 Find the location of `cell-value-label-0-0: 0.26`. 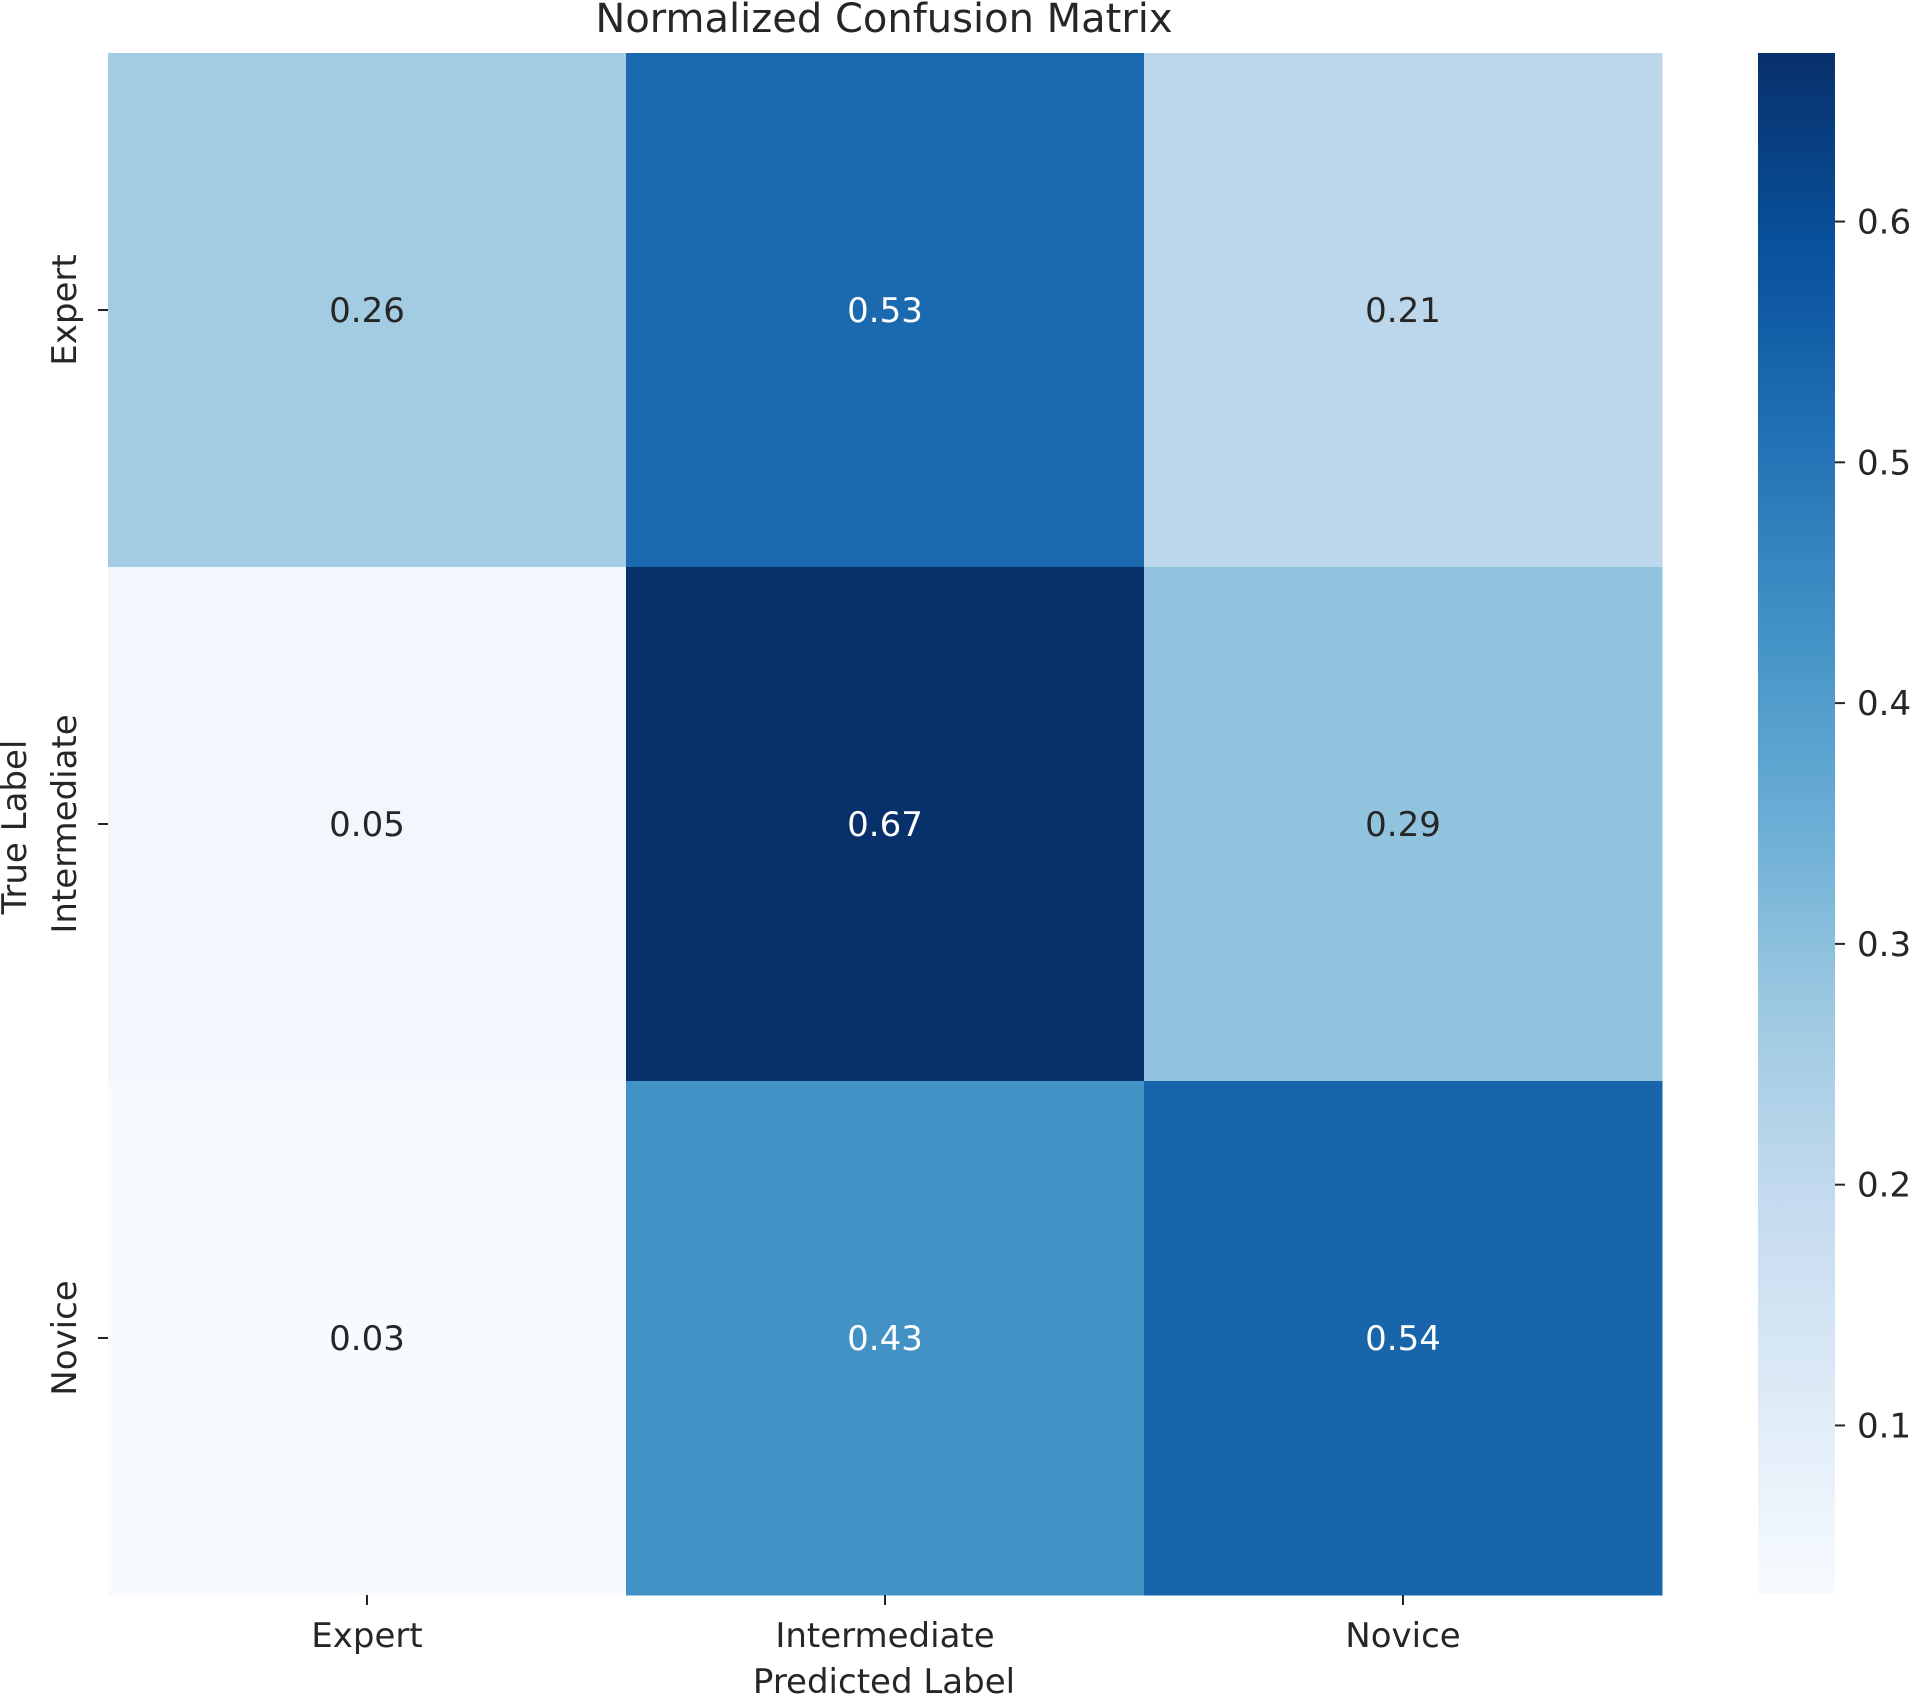

cell-value-label-0-0: 0.26 is located at coordinates (367, 311).